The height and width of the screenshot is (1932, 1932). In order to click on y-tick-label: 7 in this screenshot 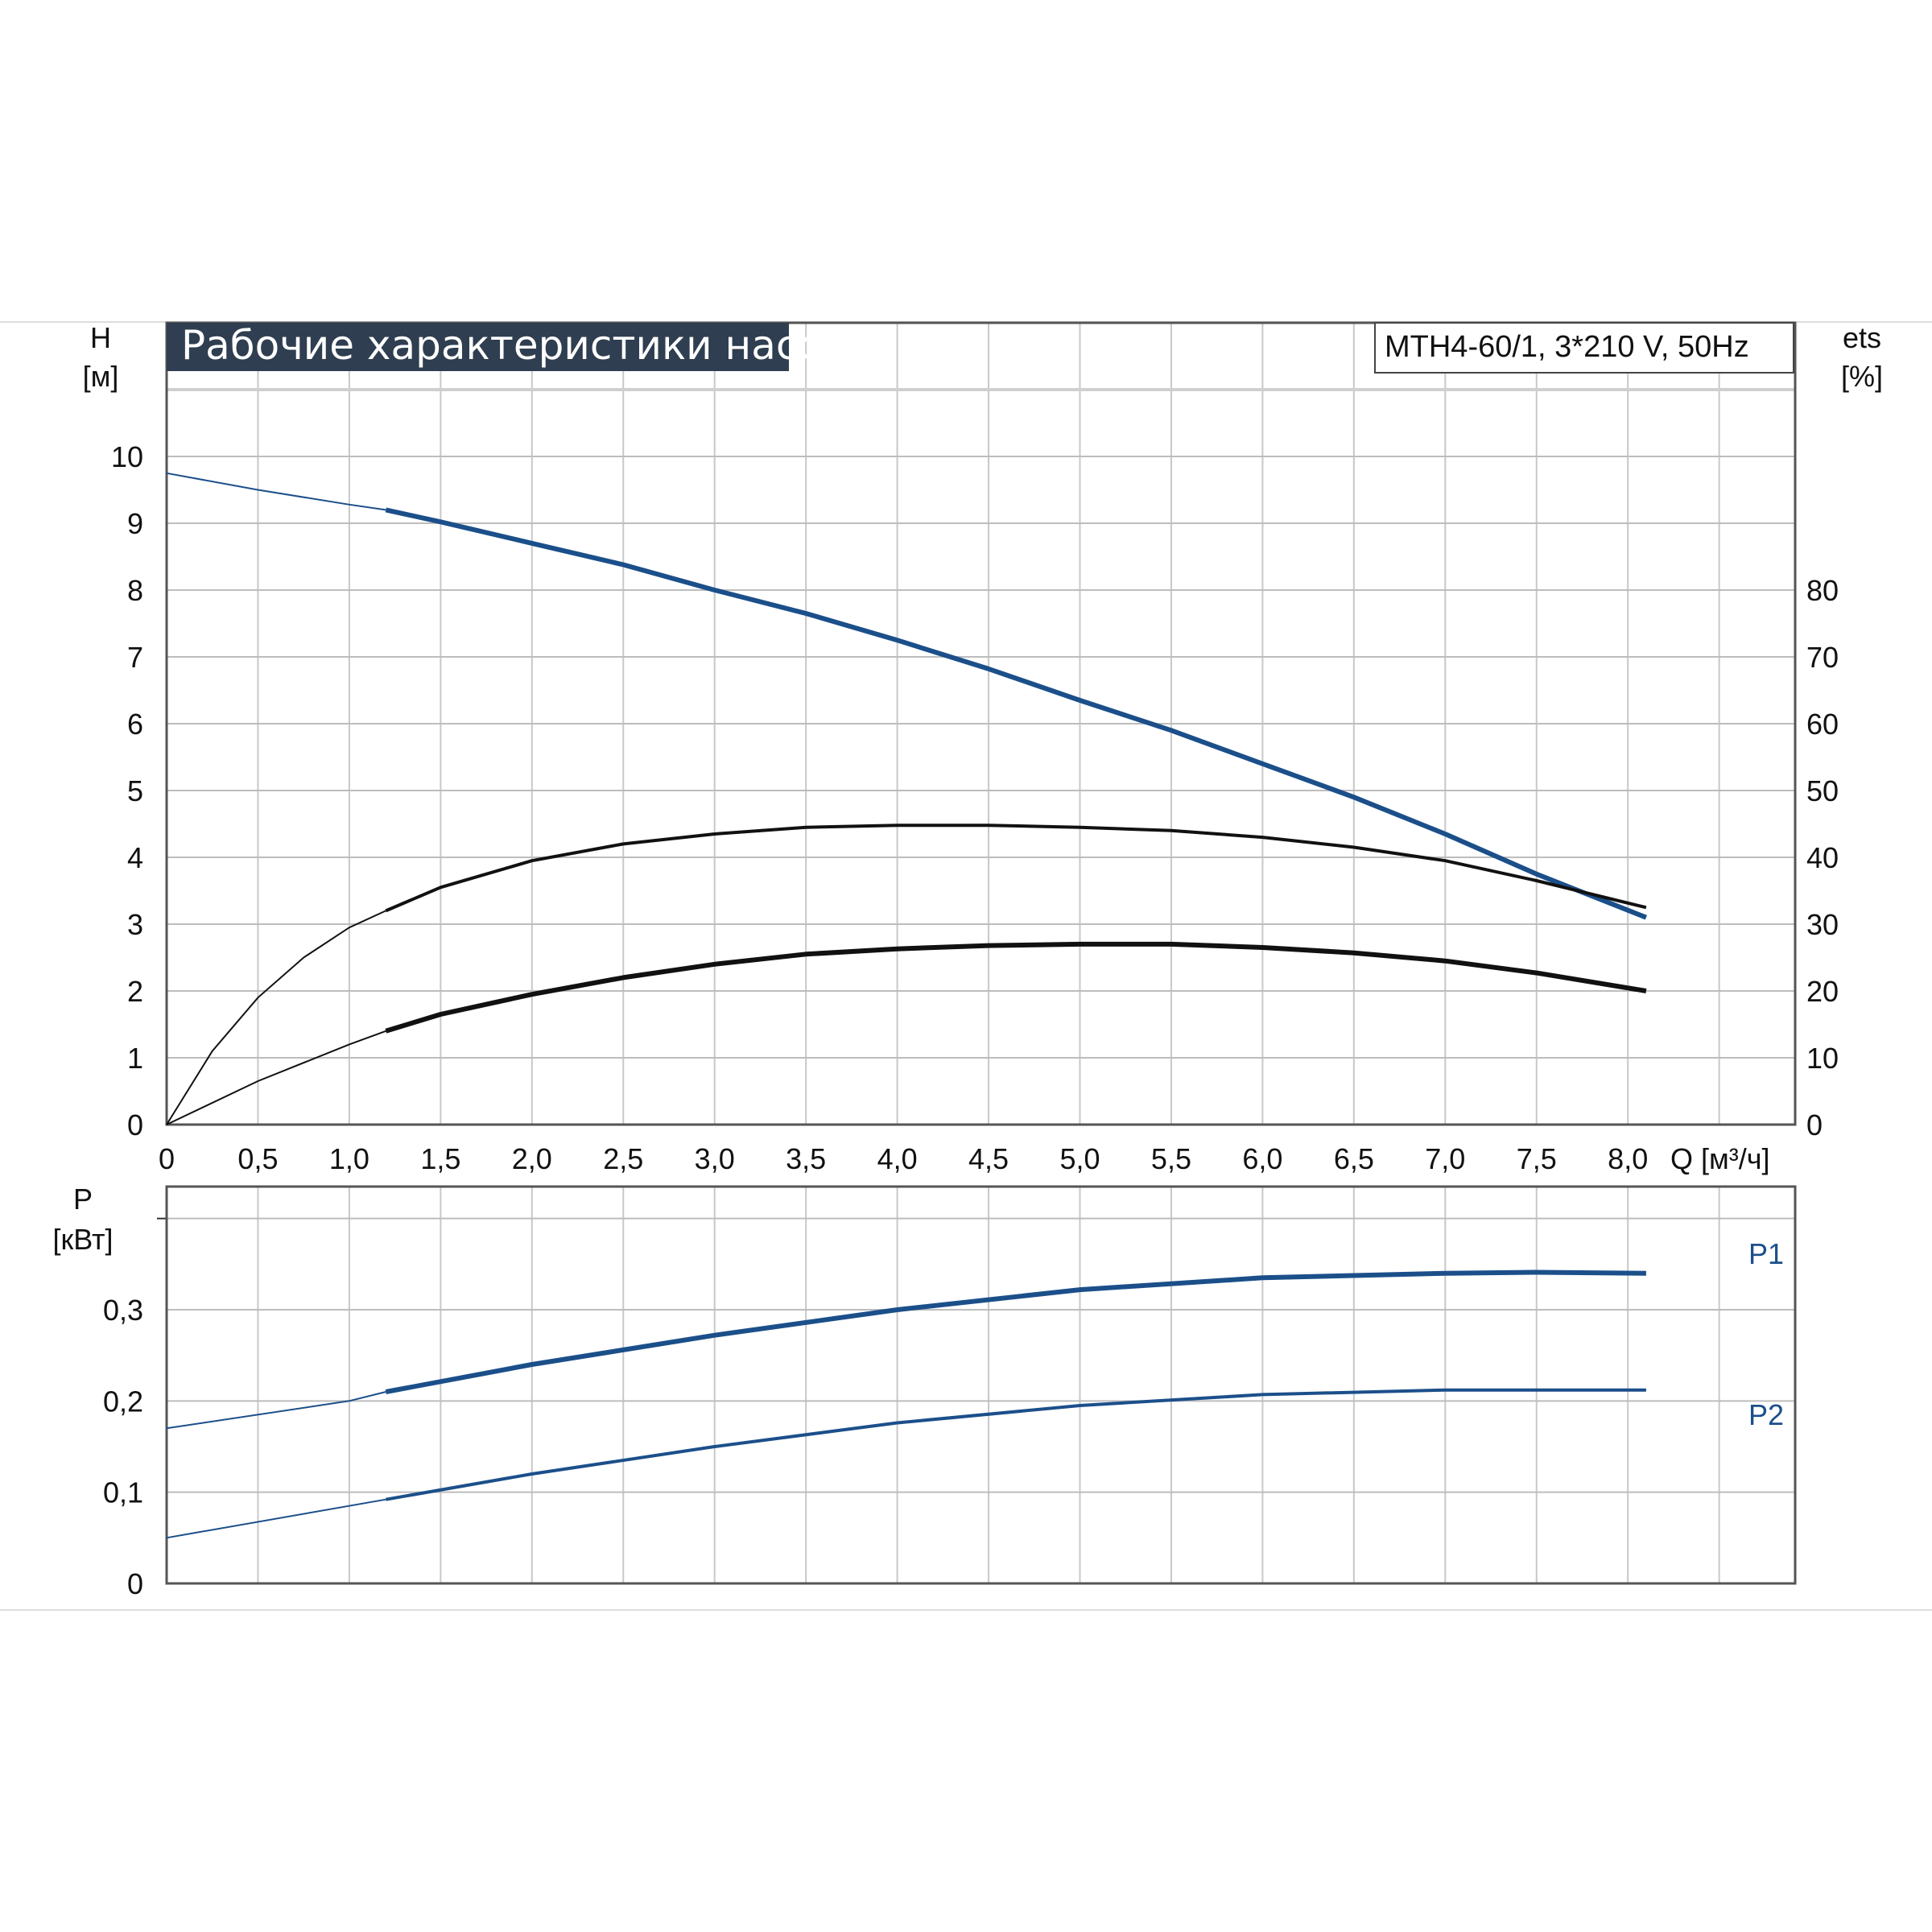, I will do `click(135, 657)`.